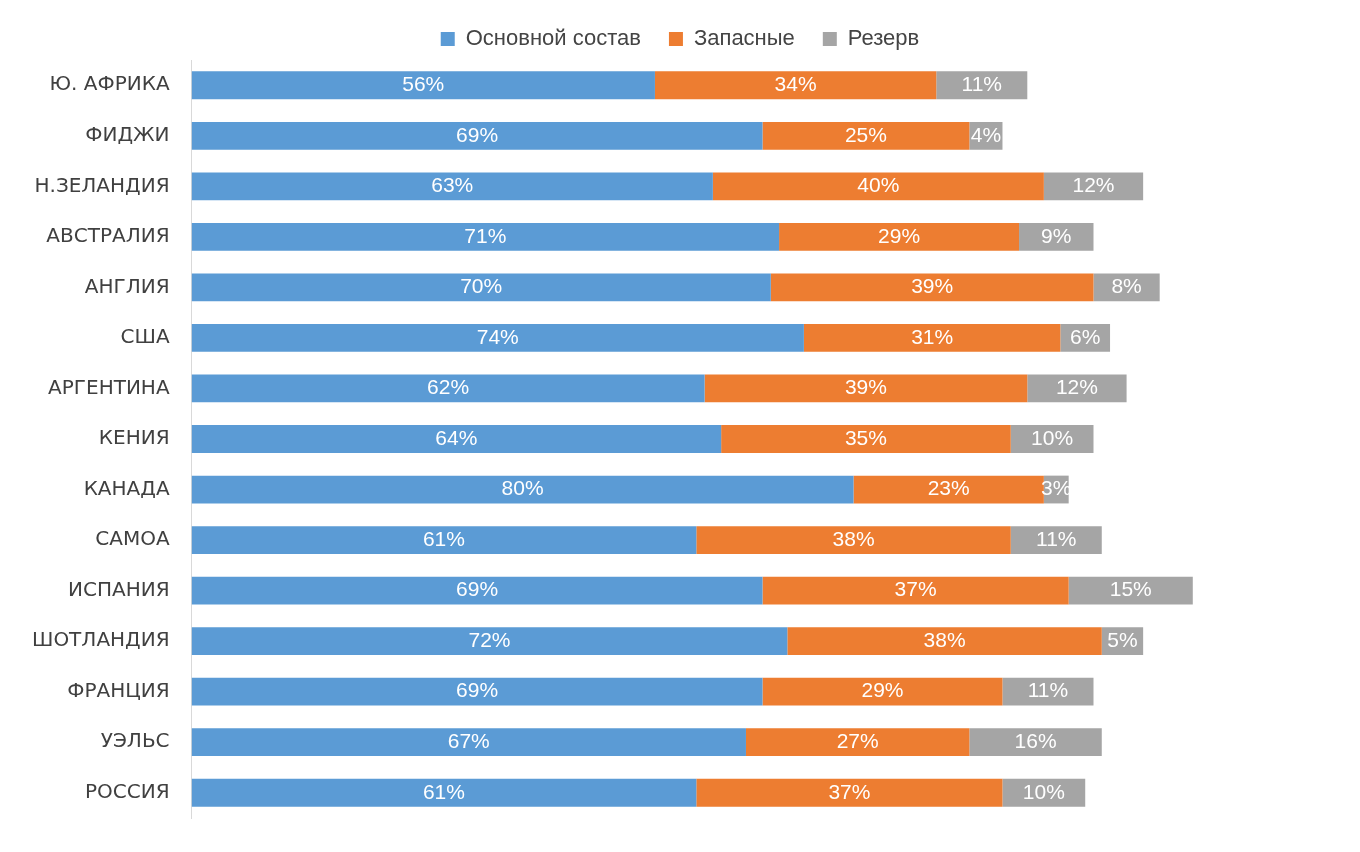  Describe the element at coordinates (489, 639) in the screenshot. I see `data-label: 72%` at that location.